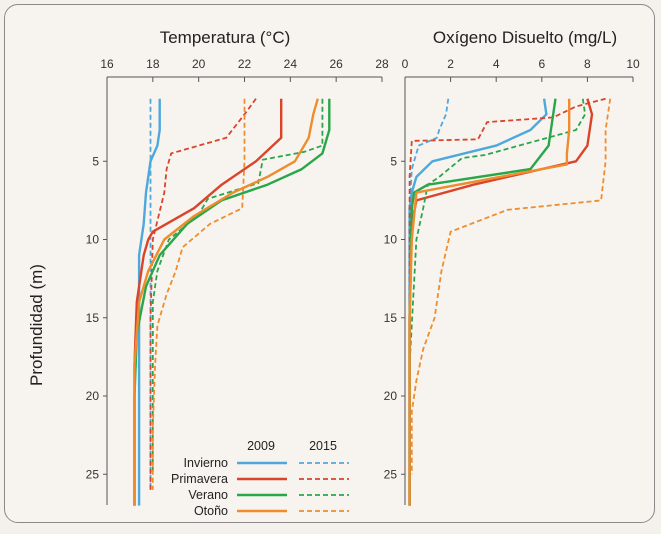 The width and height of the screenshot is (661, 534). I want to click on temperature-x-tick-label: 22, so click(245, 64).